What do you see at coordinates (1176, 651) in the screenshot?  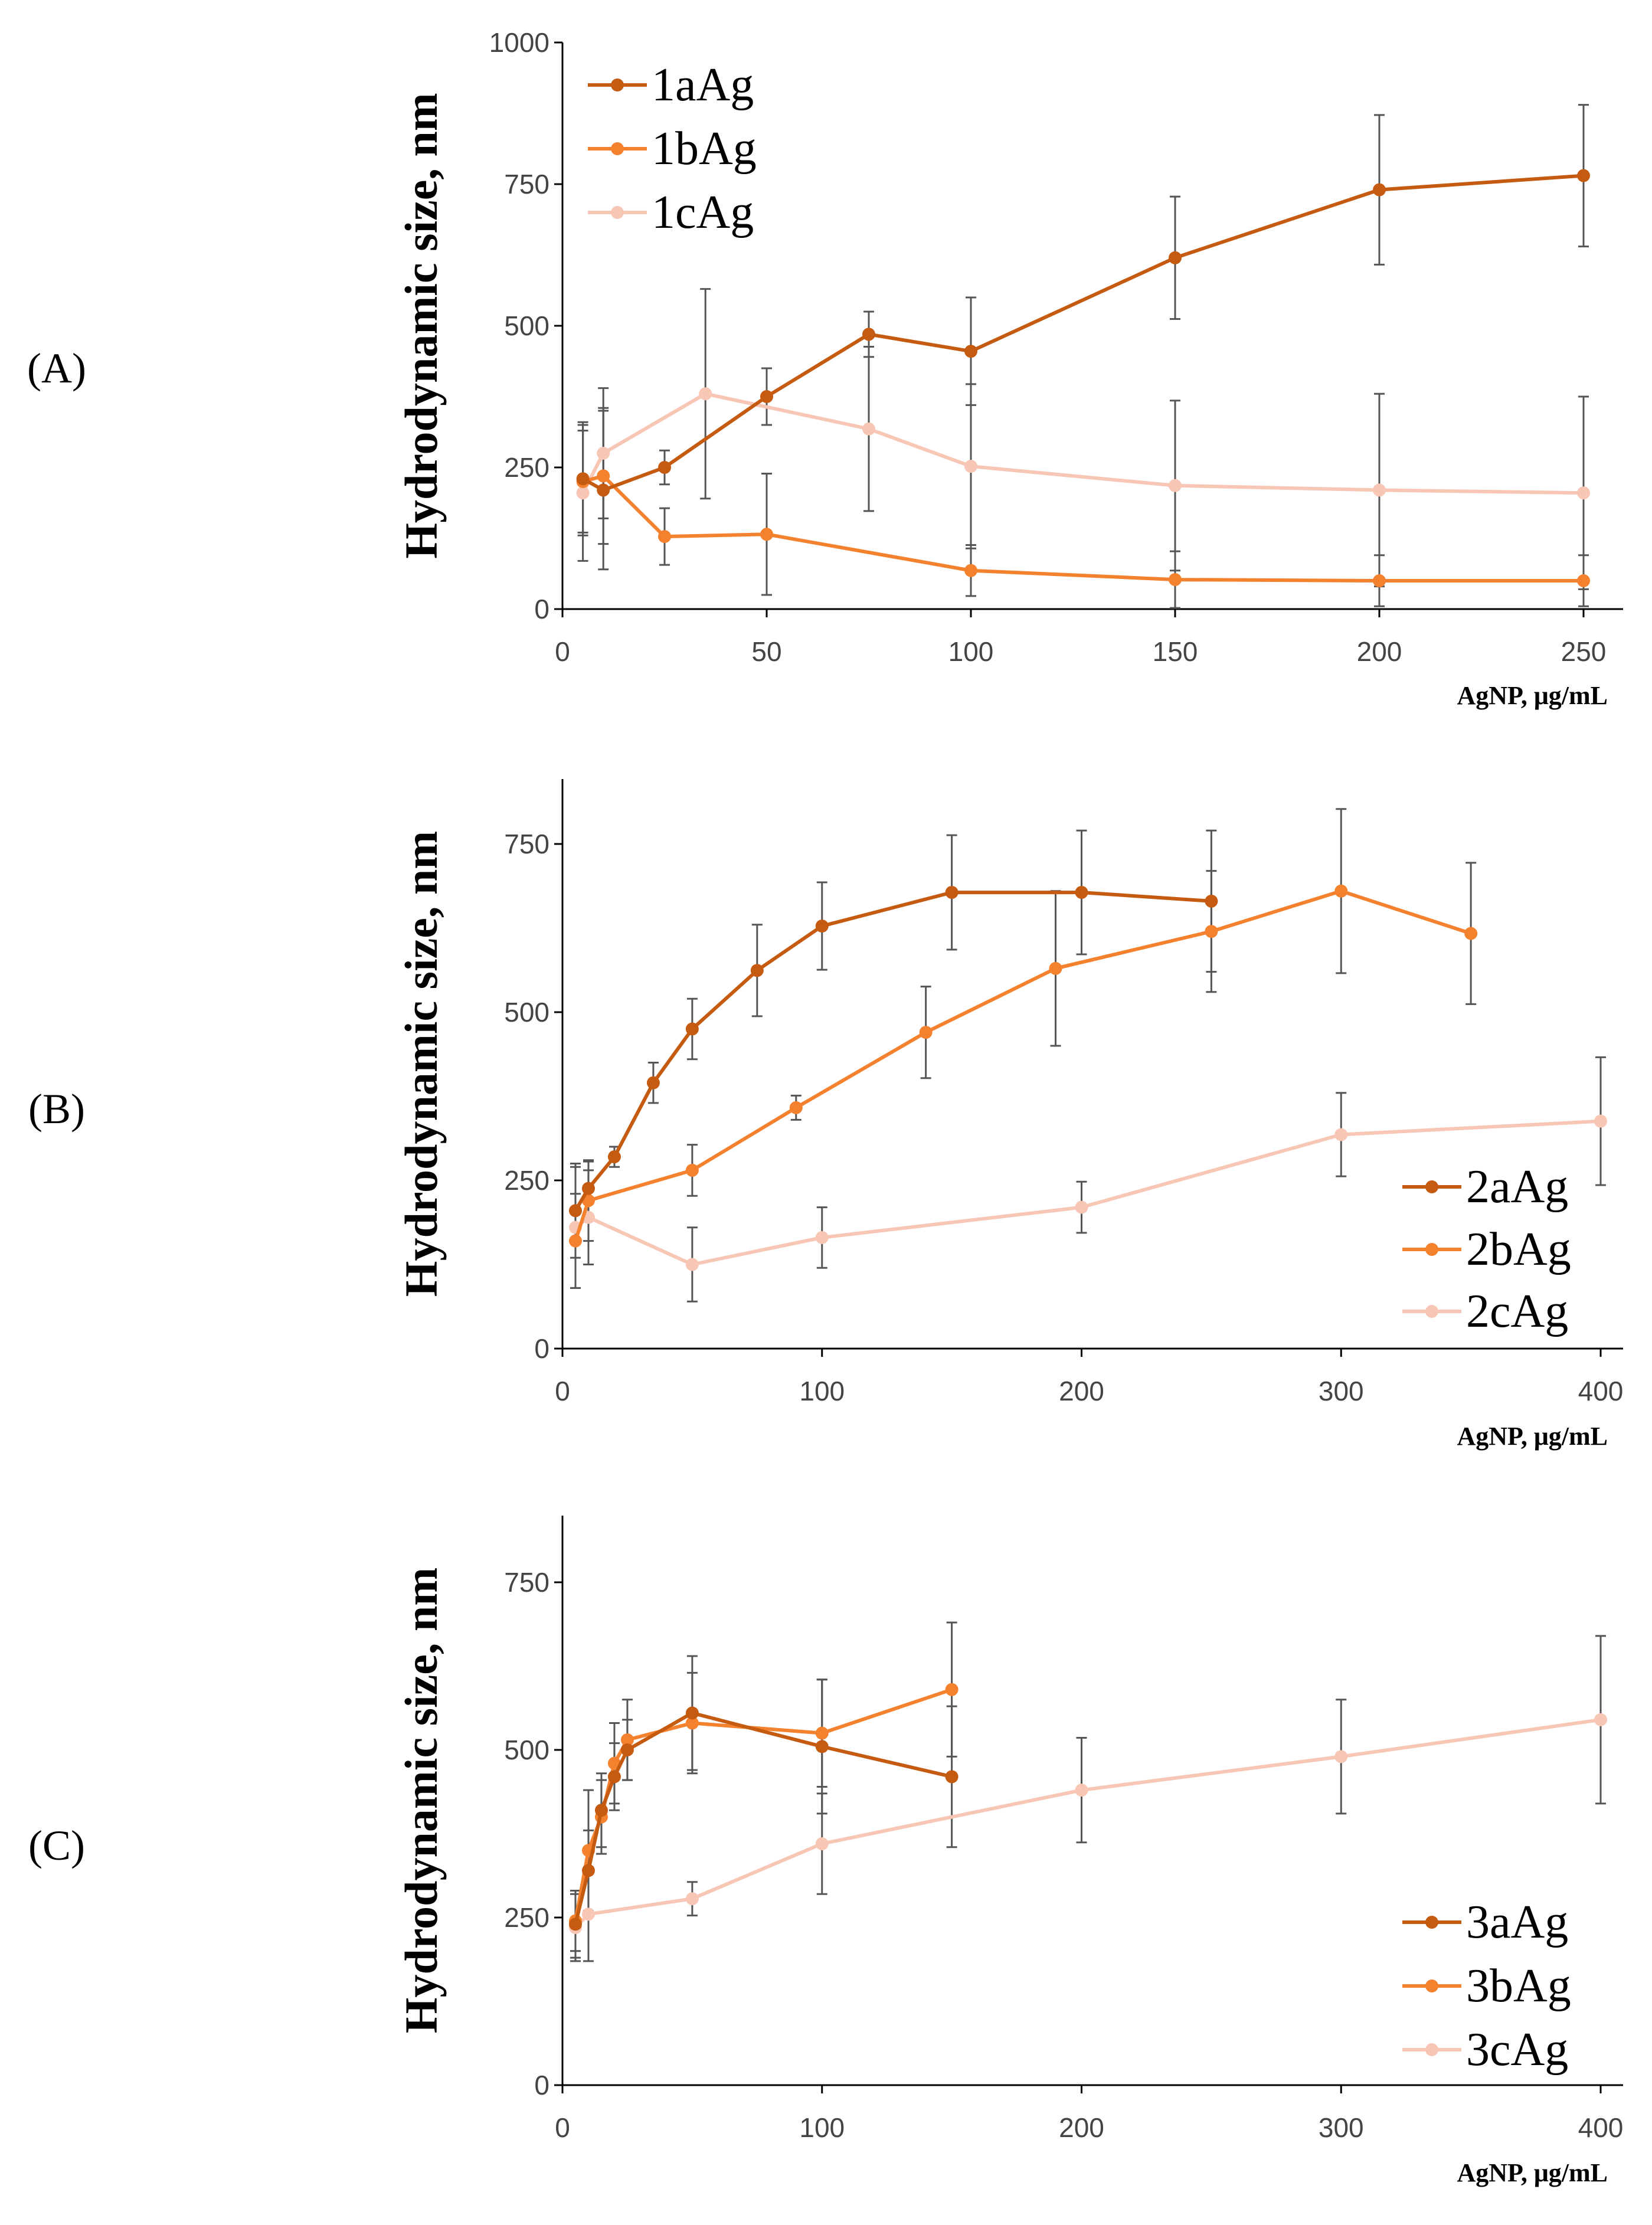 I see `x-tick-label: 150` at bounding box center [1176, 651].